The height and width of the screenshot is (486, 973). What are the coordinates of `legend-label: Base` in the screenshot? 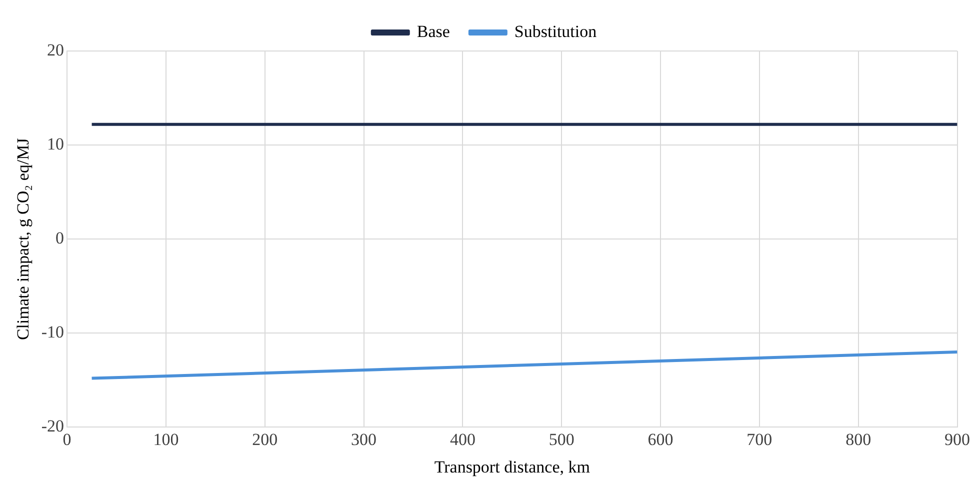 It's located at (433, 31).